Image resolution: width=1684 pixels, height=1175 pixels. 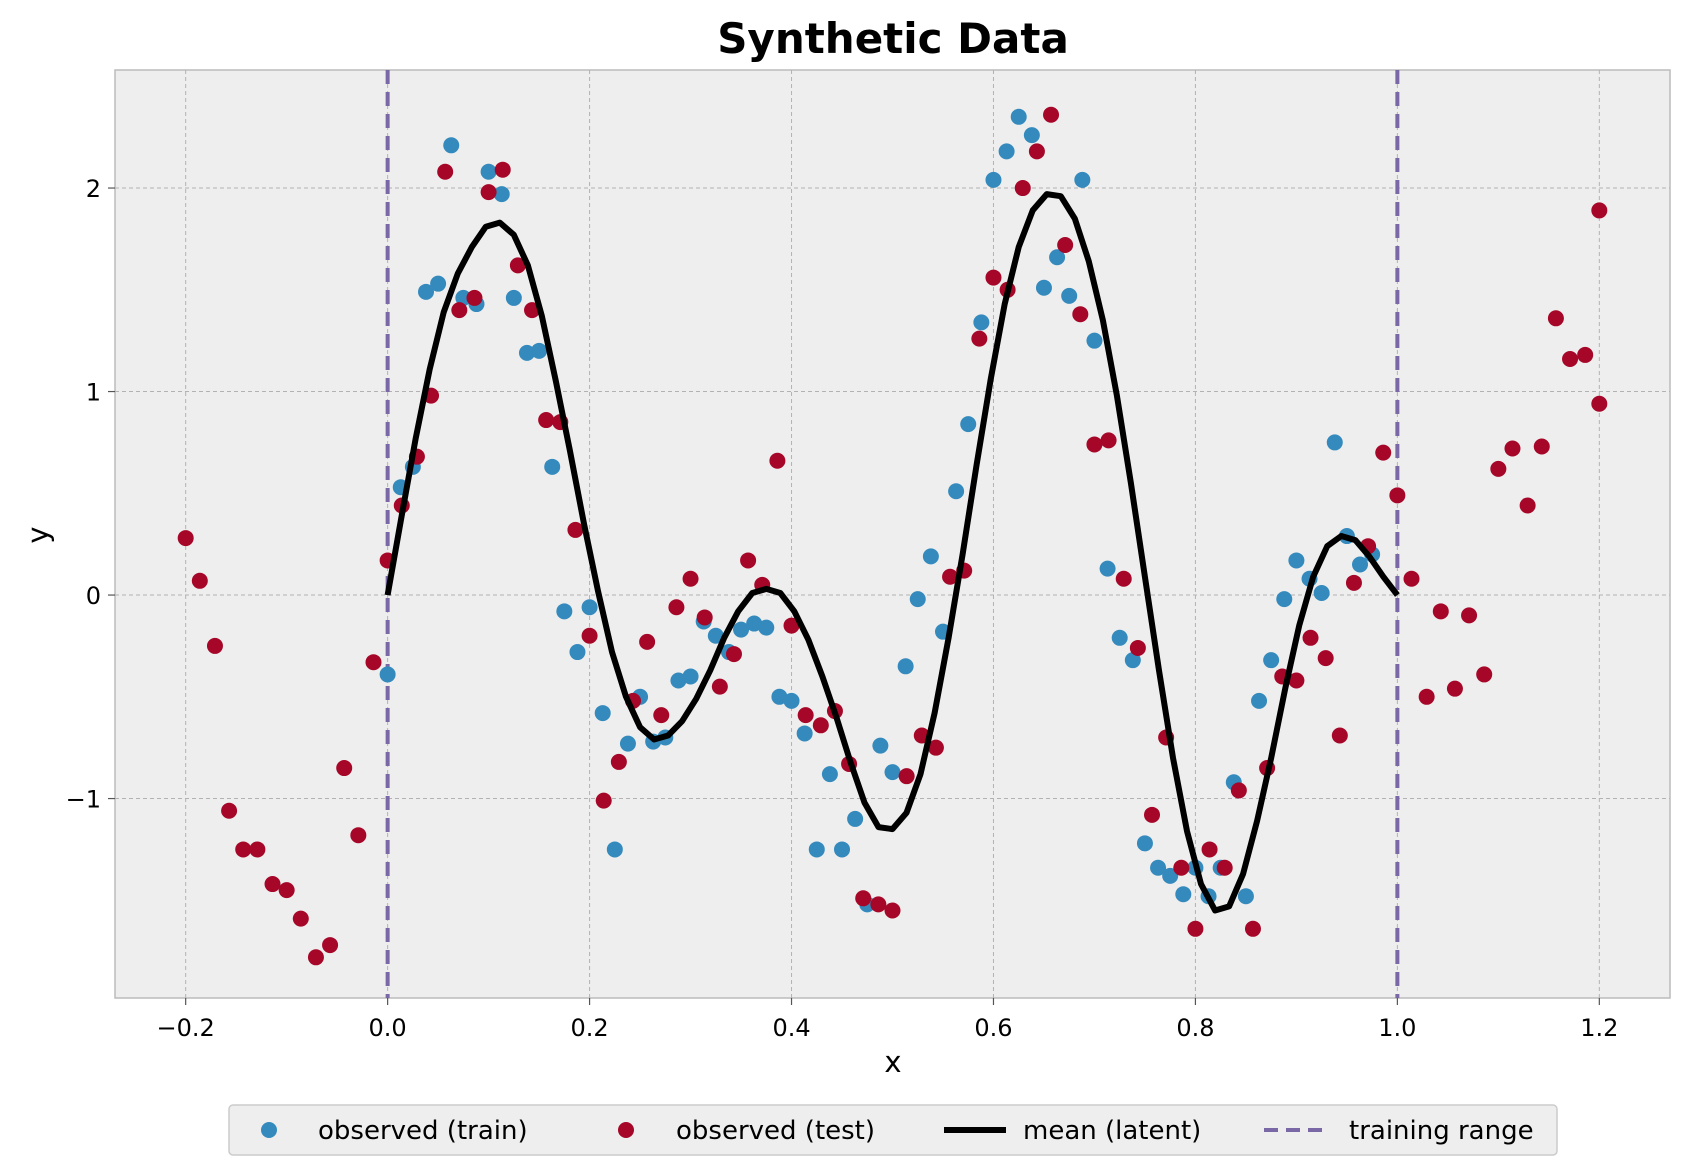 I want to click on x-tick-label: 0.2, so click(x=589, y=1028).